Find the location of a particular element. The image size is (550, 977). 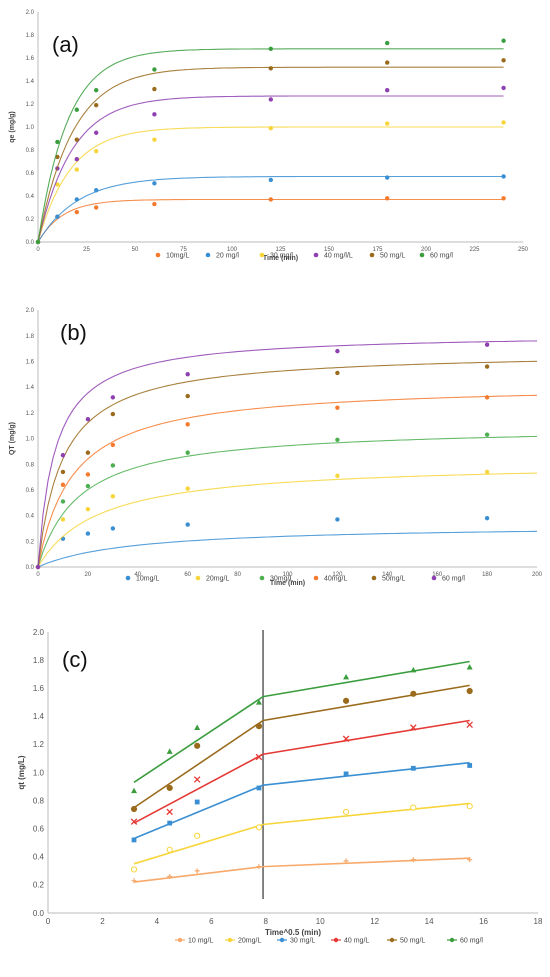

x-tick-label: 150 is located at coordinates (329, 250).